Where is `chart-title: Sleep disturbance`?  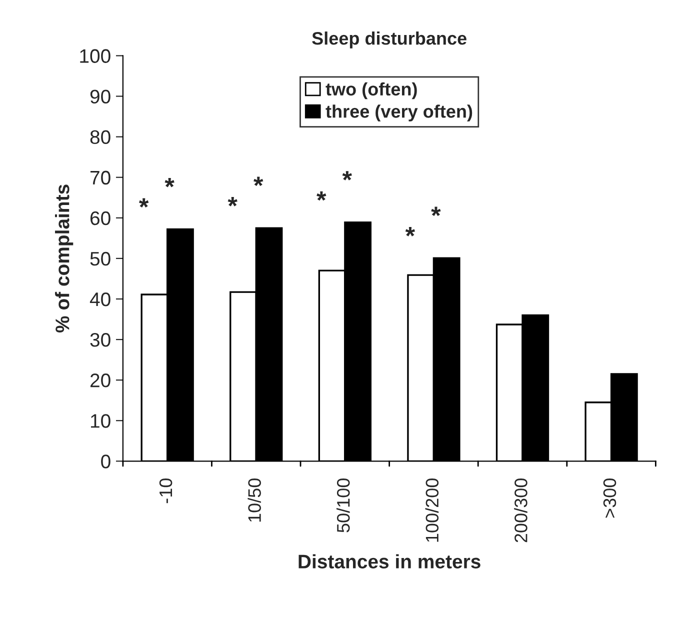 chart-title: Sleep disturbance is located at coordinates (389, 40).